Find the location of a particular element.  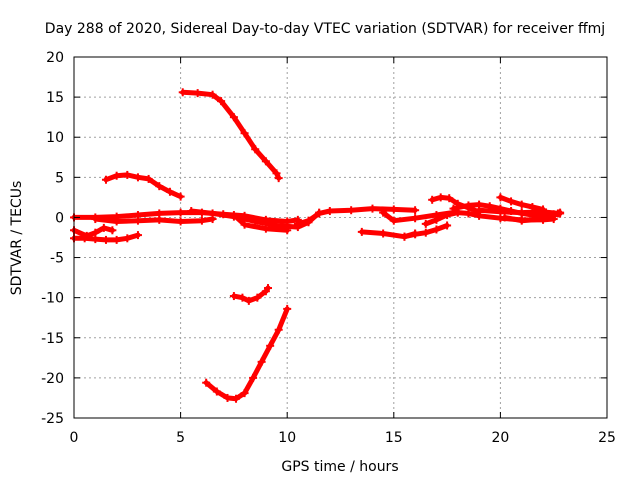

y-tick-label: 5 is located at coordinates (59, 178).